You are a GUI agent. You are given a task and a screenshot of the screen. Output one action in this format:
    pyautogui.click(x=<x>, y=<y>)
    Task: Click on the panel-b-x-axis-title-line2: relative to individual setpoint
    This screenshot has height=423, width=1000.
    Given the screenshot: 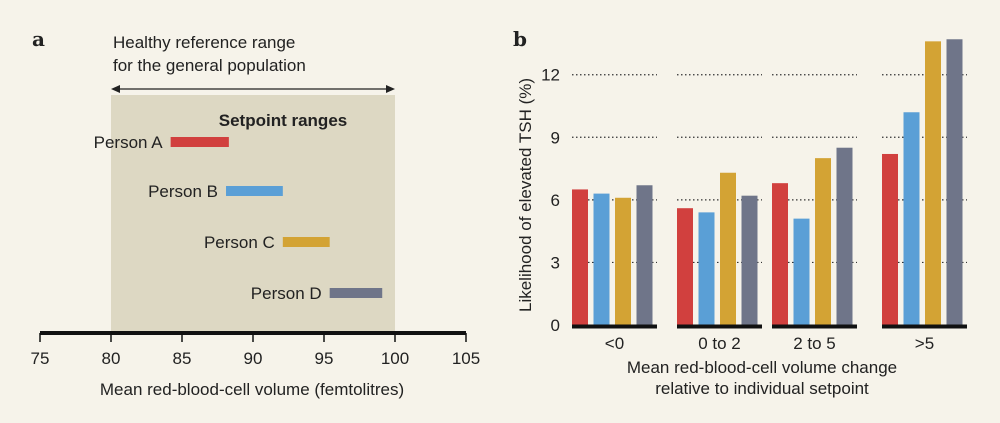 What is the action you would take?
    pyautogui.click(x=762, y=388)
    